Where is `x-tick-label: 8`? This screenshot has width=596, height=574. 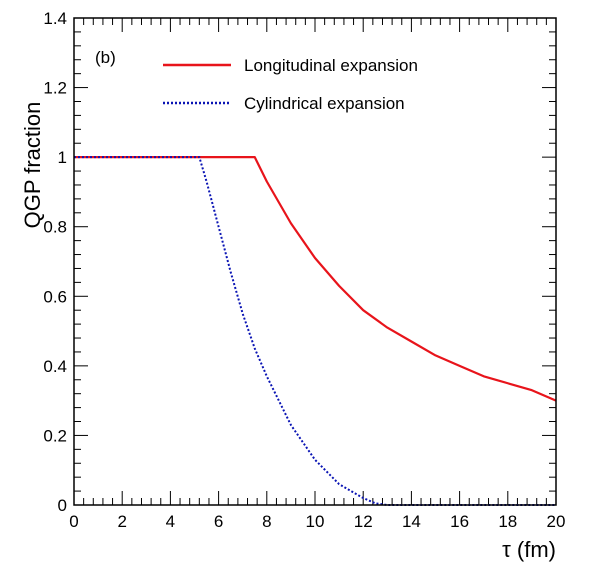 x-tick-label: 8 is located at coordinates (266, 521).